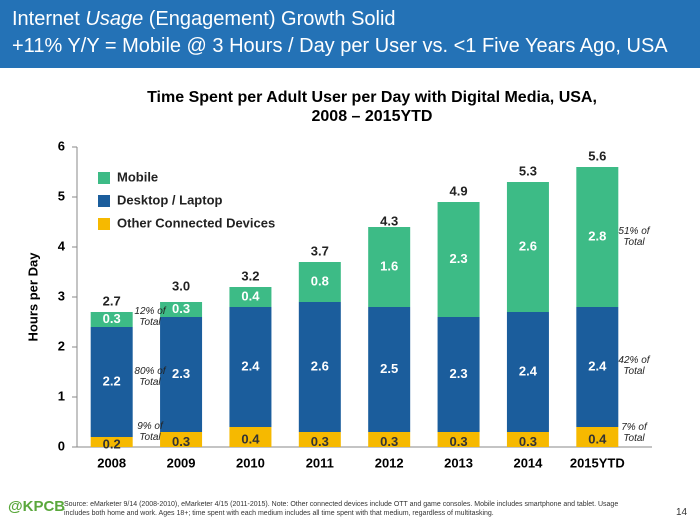 This screenshot has width=700, height=531. I want to click on x-tick-label: 2008, so click(111, 462).